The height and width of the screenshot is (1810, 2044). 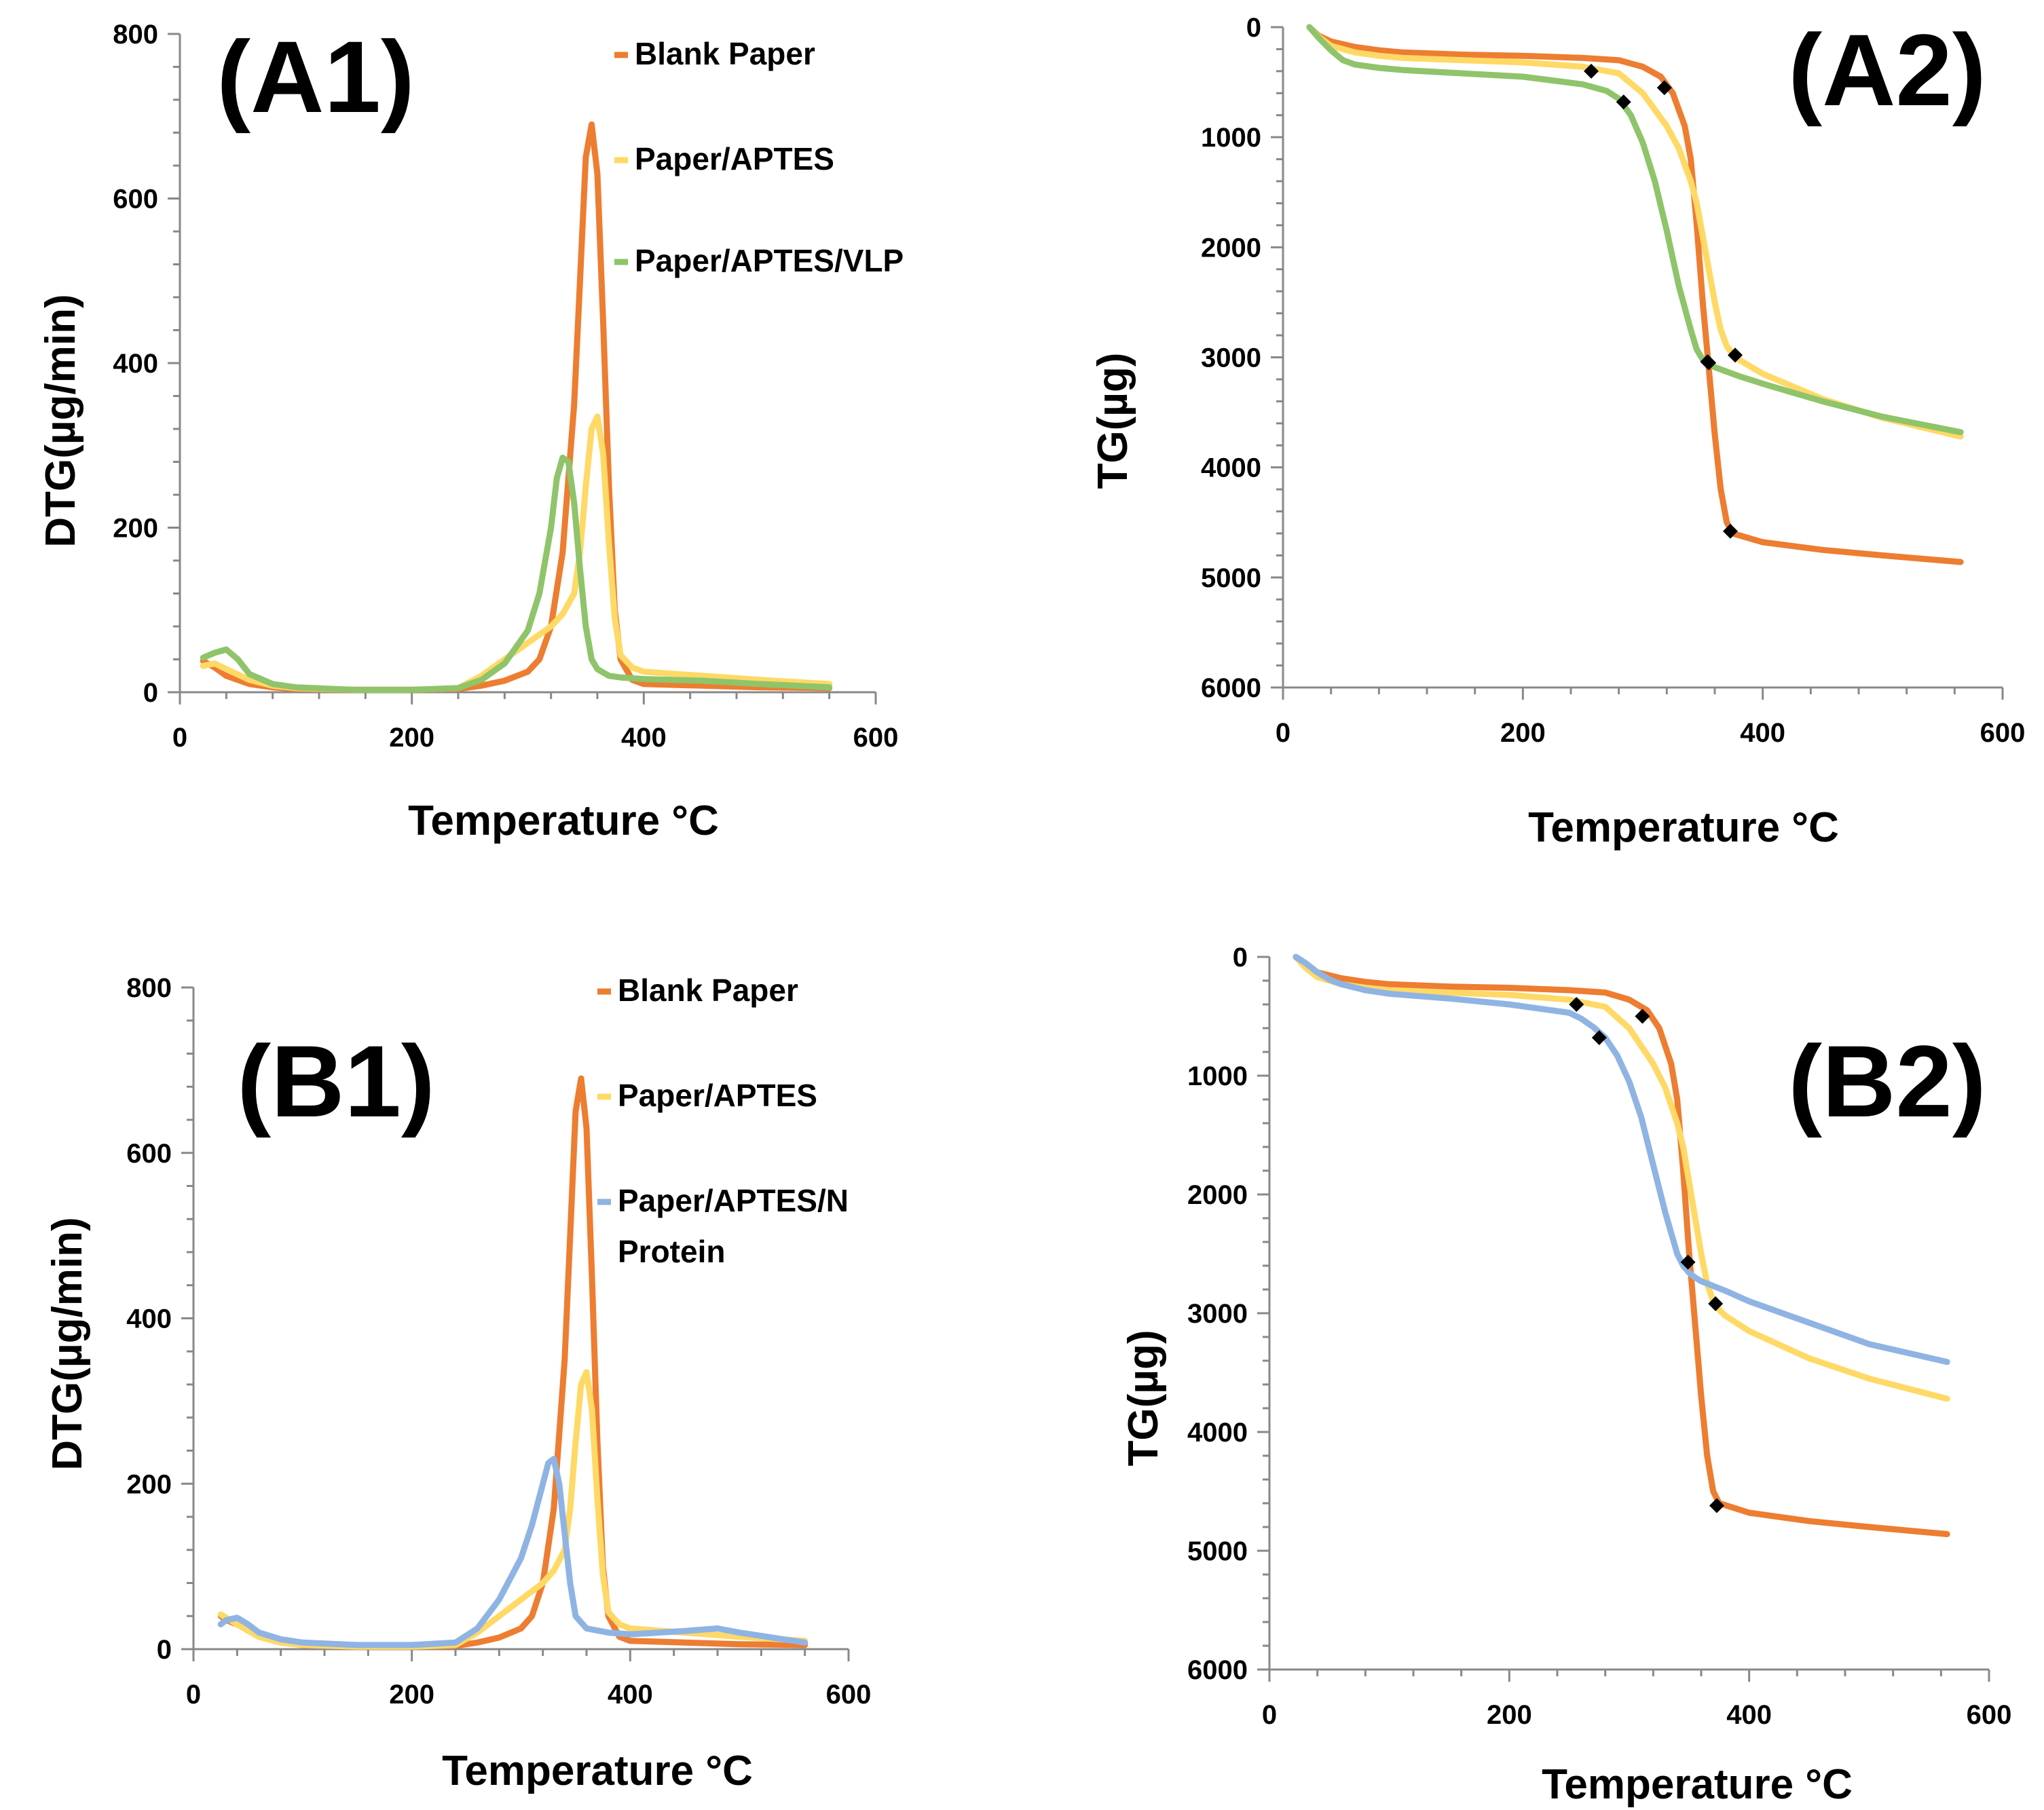 I want to click on legend: Blank Paper Paper/APTES Paper/APTES/VLP, so click(x=759, y=157).